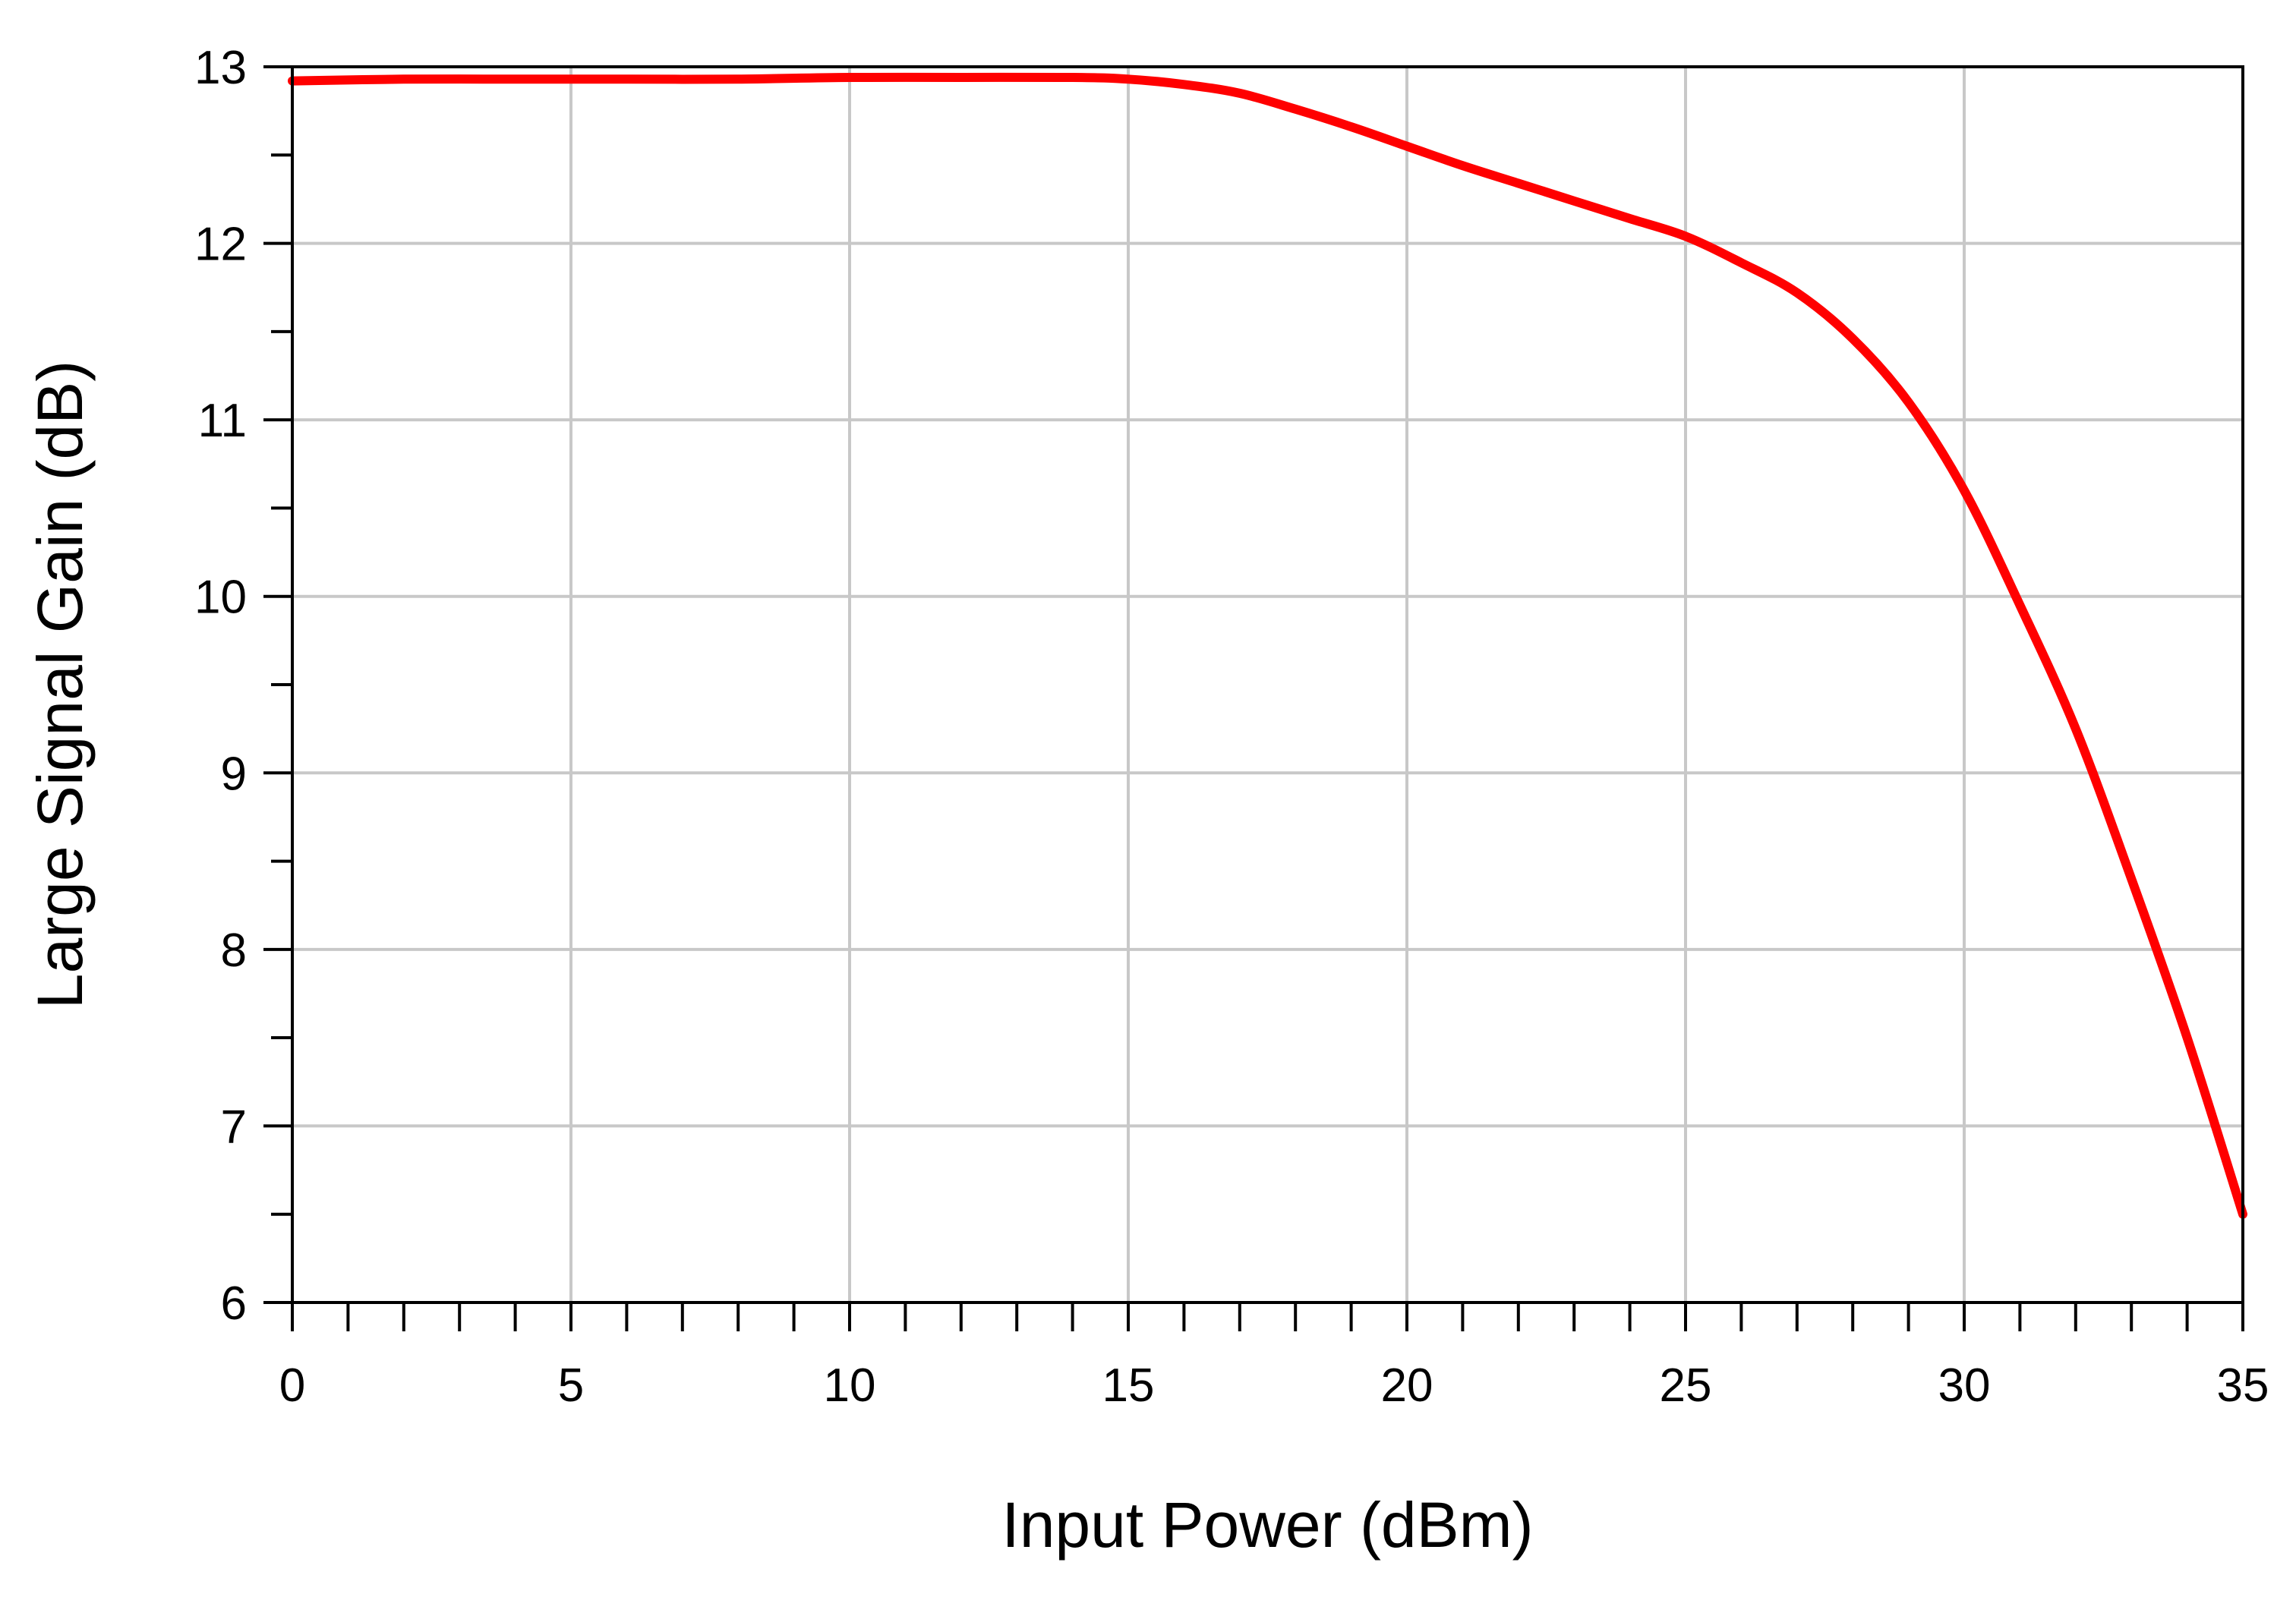 The height and width of the screenshot is (1597, 2296). What do you see at coordinates (1965, 1385) in the screenshot?
I see `x-tick-label: 30` at bounding box center [1965, 1385].